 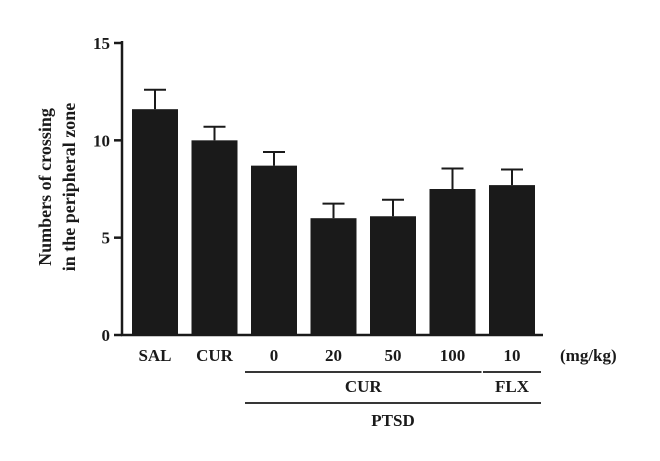 What do you see at coordinates (69, 187) in the screenshot?
I see `y-axis-label-line-2: in the peripheral zone` at bounding box center [69, 187].